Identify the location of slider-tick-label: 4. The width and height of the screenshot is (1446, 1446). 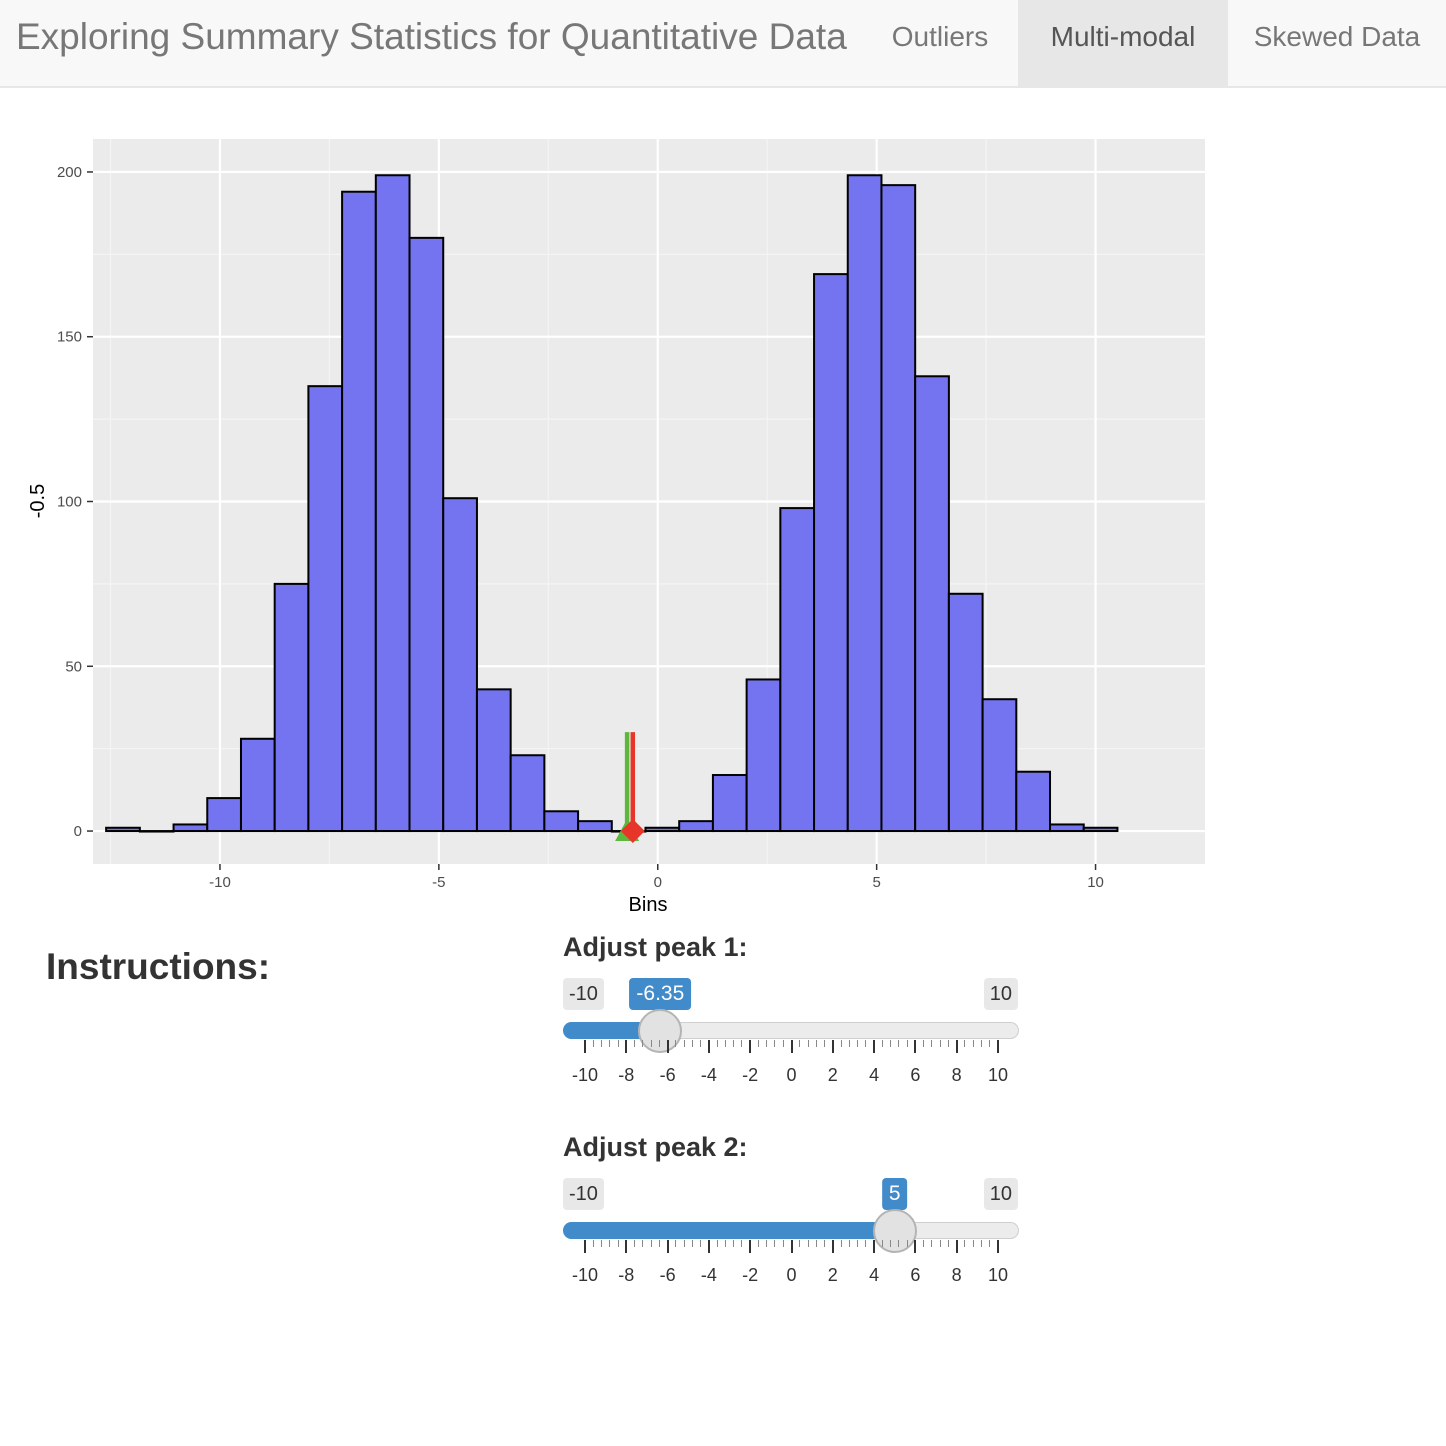
(874, 1275).